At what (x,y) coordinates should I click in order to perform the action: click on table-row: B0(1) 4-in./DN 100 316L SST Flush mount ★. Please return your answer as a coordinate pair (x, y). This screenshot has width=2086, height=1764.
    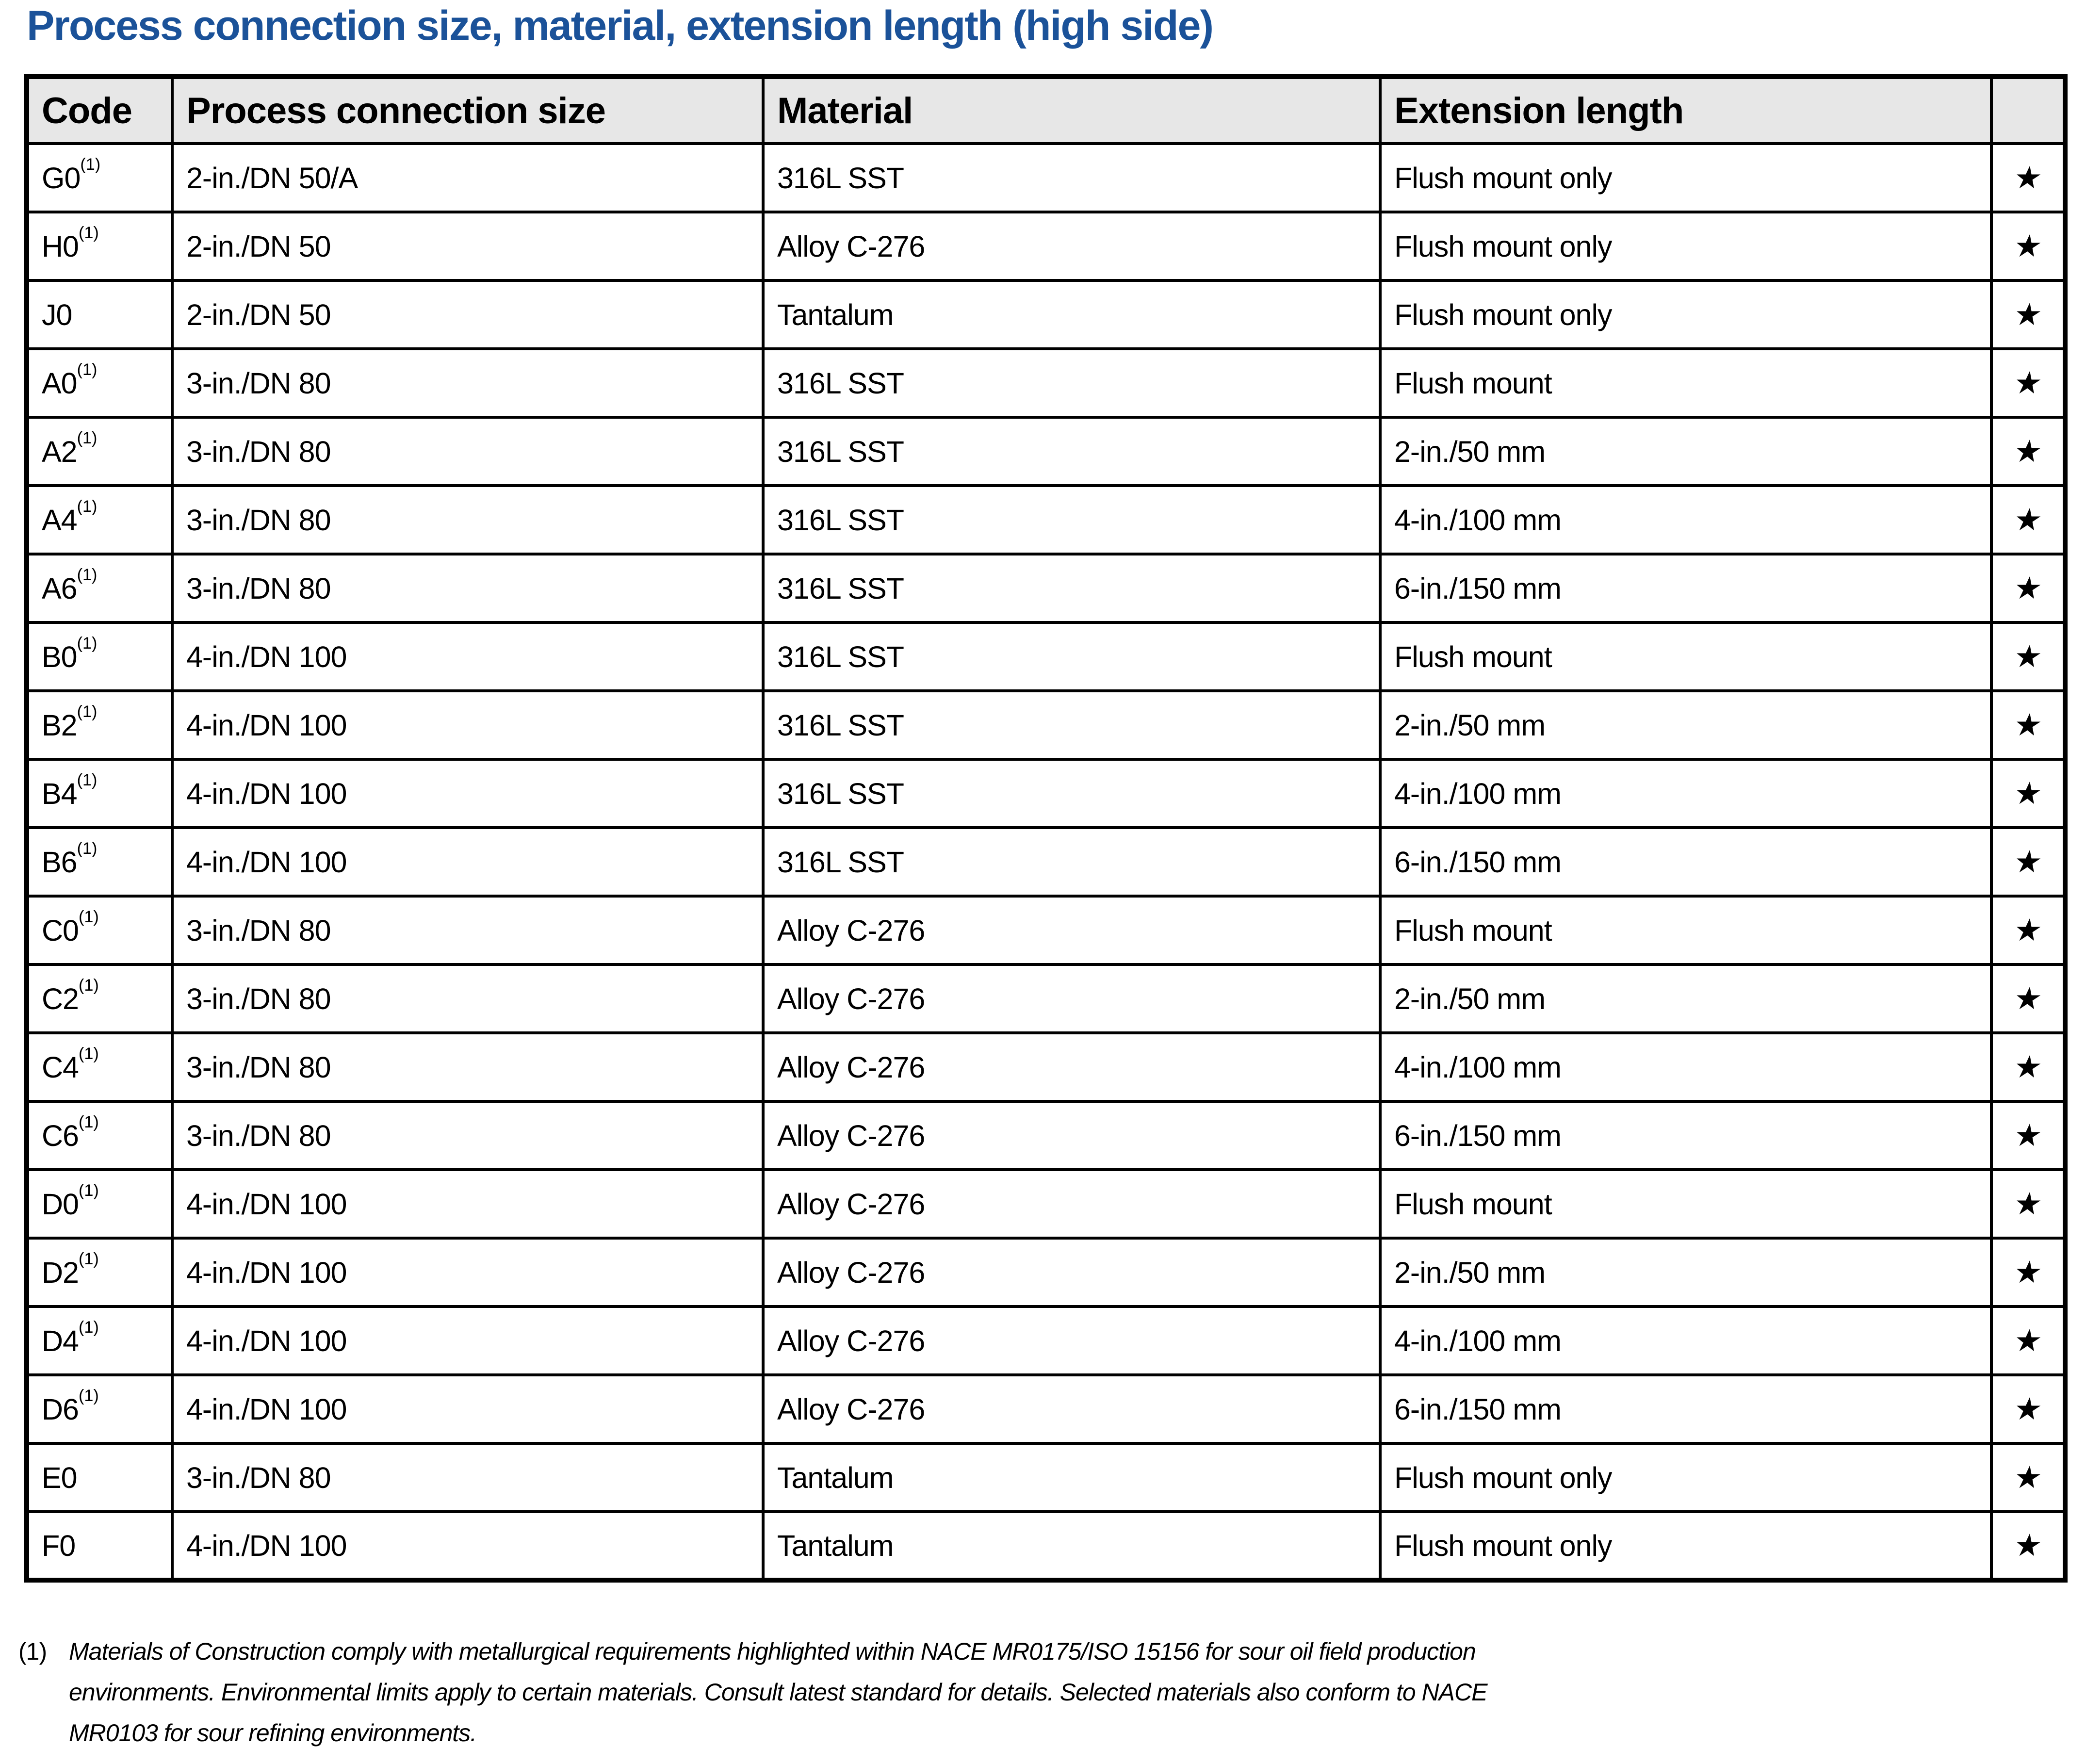
    Looking at the image, I should click on (1046, 656).